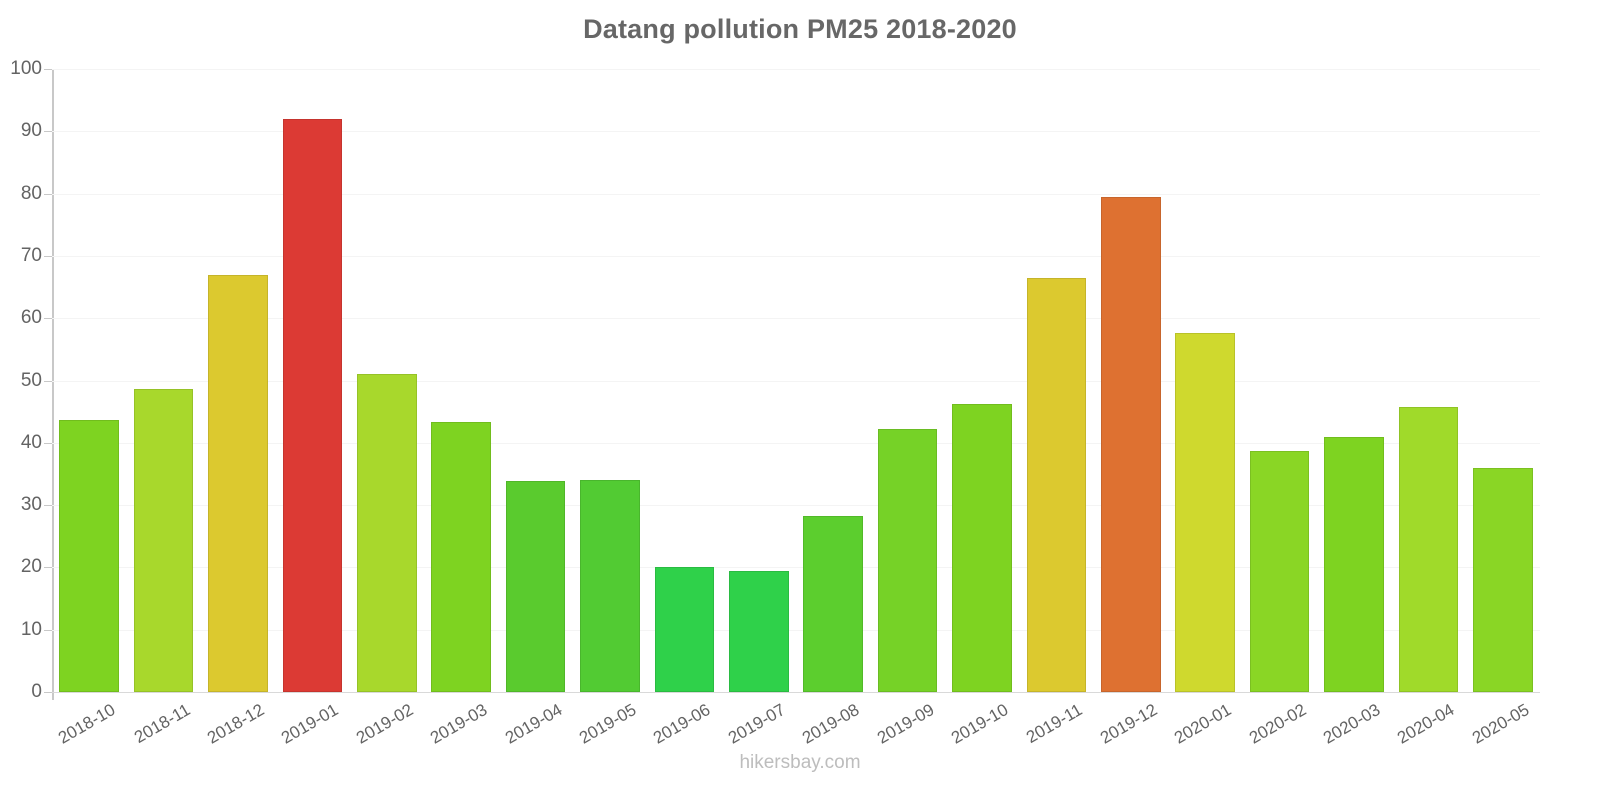 The image size is (1600, 800). I want to click on y-tick-label: 80, so click(31, 193).